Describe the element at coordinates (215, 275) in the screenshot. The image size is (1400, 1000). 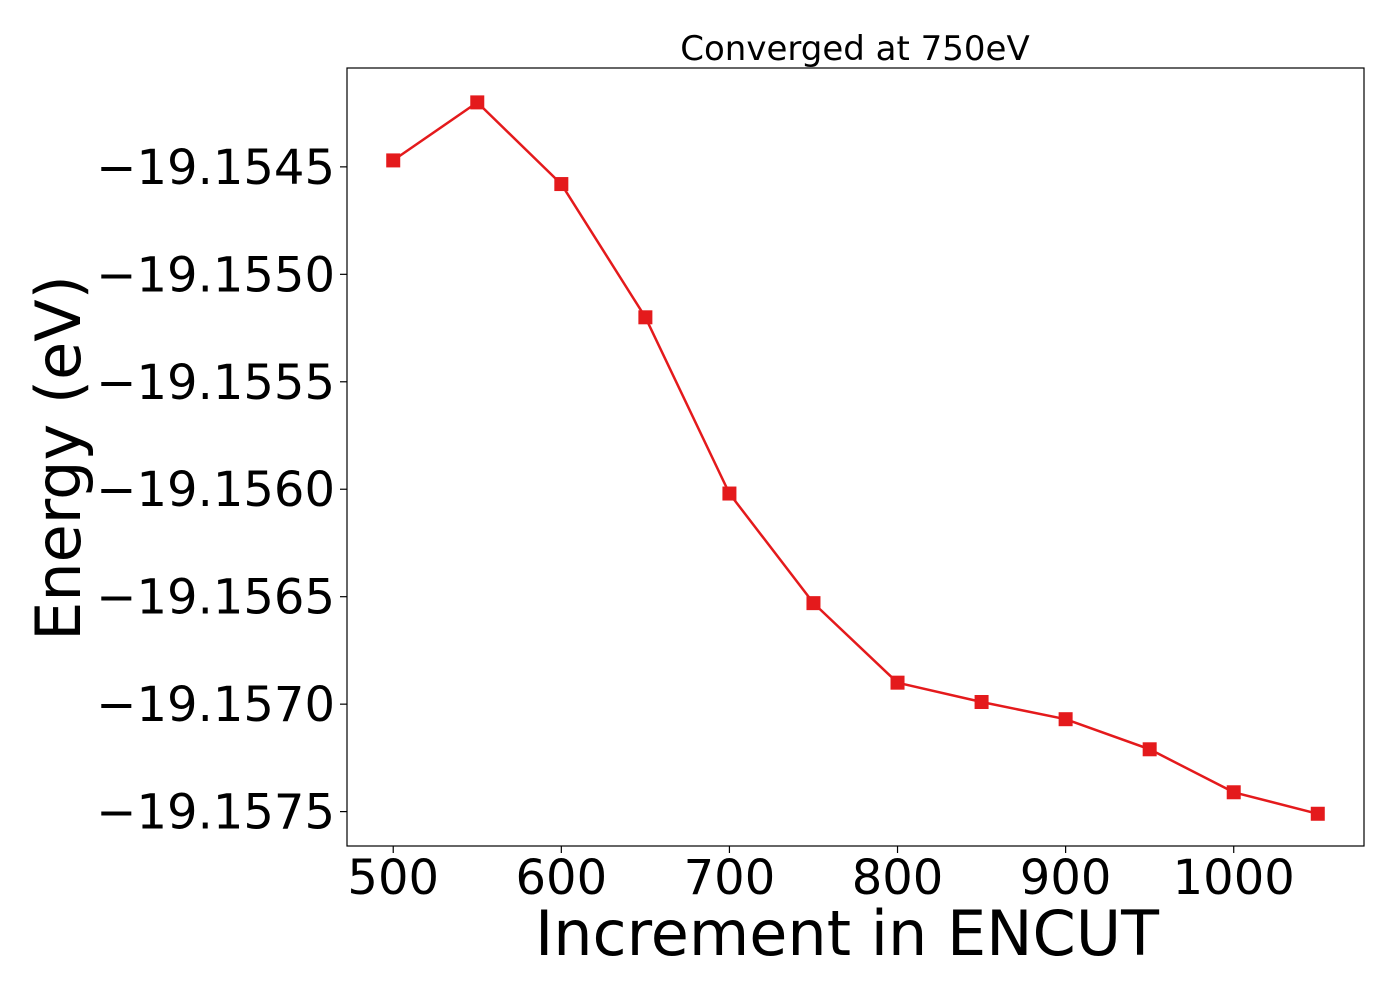
I see `y-tick-label: −19.1550` at that location.